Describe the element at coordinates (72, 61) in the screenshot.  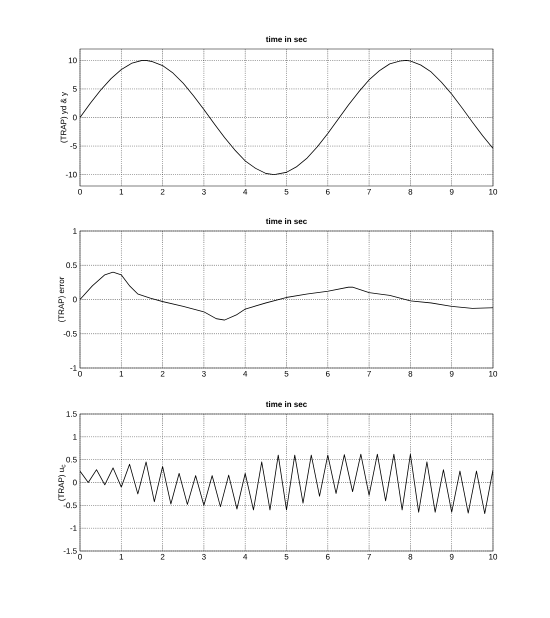
I see `y-tick-label: 10` at that location.